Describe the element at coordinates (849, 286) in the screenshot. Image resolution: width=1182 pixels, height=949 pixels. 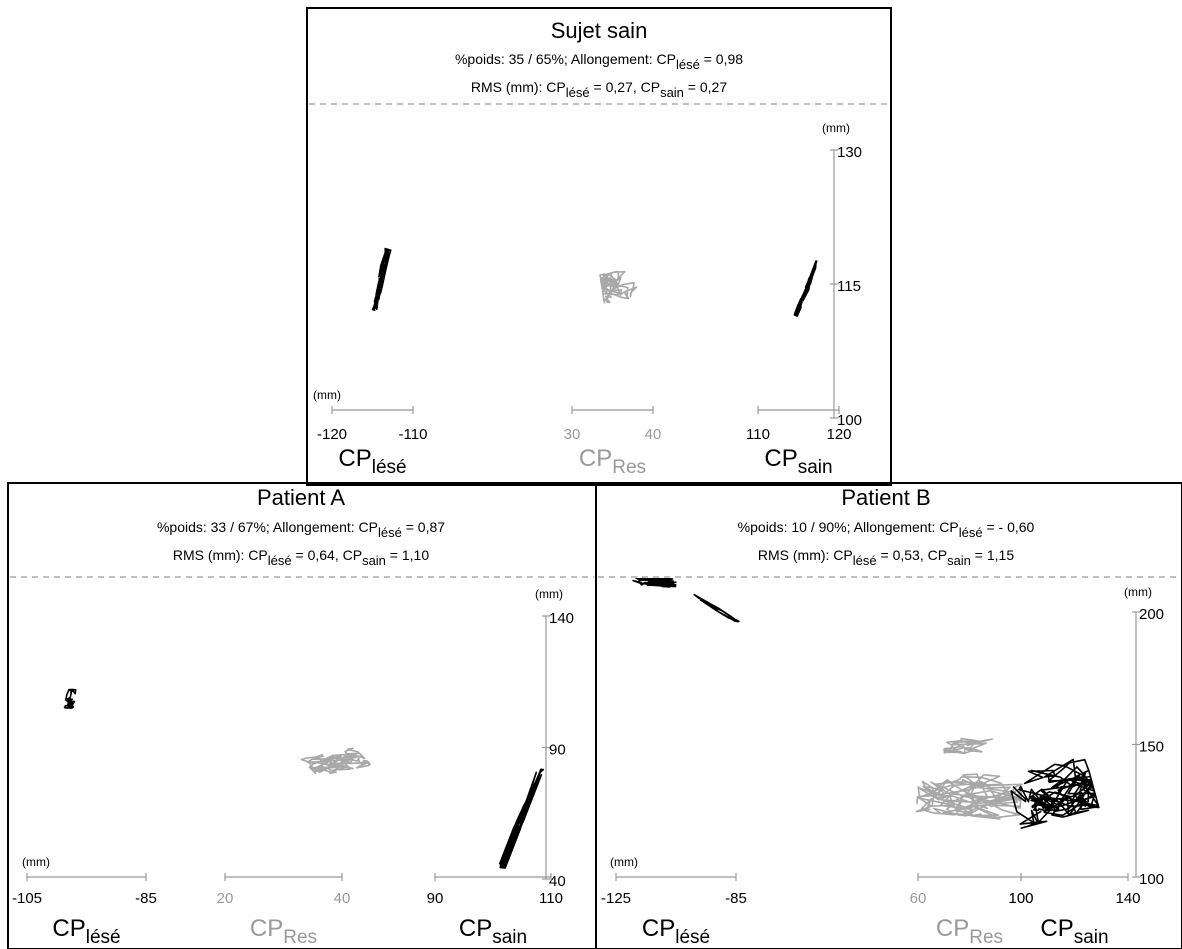
I see `y-tick-label: 115` at that location.